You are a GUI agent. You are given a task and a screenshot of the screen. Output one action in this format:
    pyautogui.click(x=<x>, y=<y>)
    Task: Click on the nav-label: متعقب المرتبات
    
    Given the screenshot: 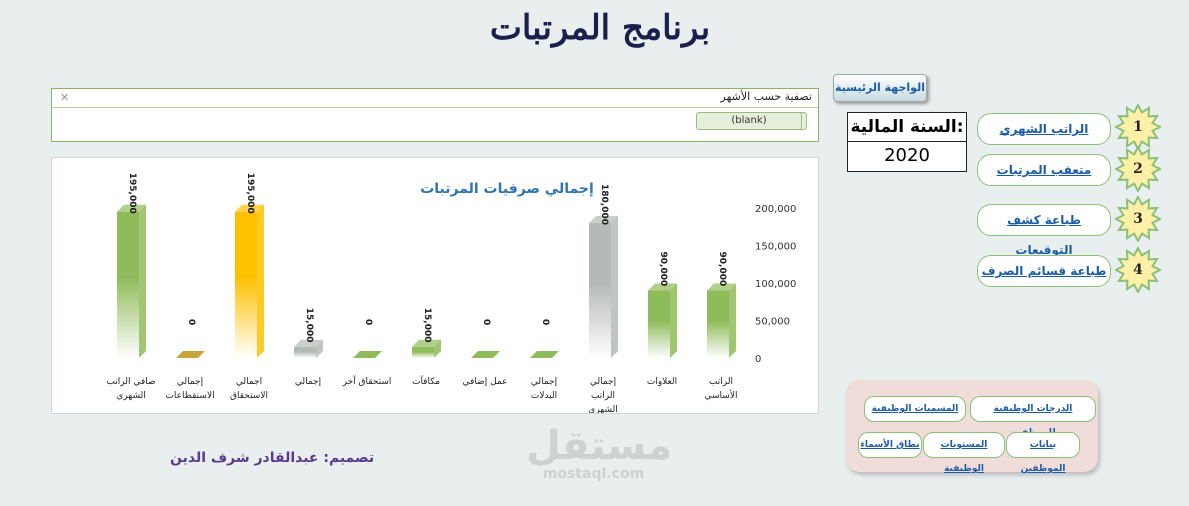 What is the action you would take?
    pyautogui.click(x=1044, y=170)
    